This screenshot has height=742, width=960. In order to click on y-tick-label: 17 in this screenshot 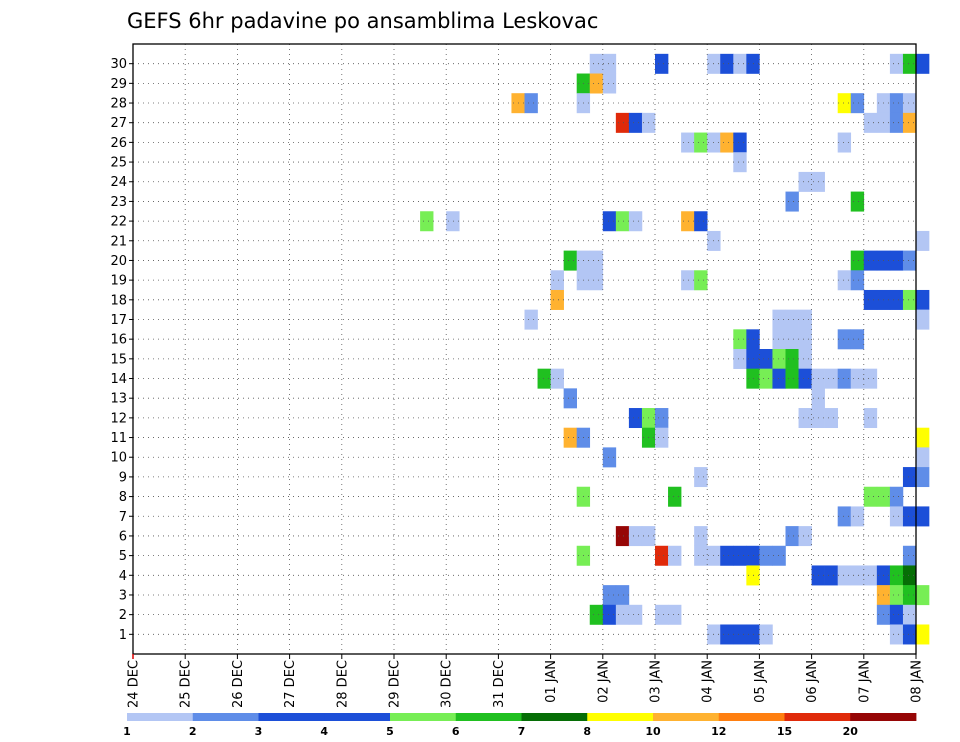, I will do `click(118, 320)`.